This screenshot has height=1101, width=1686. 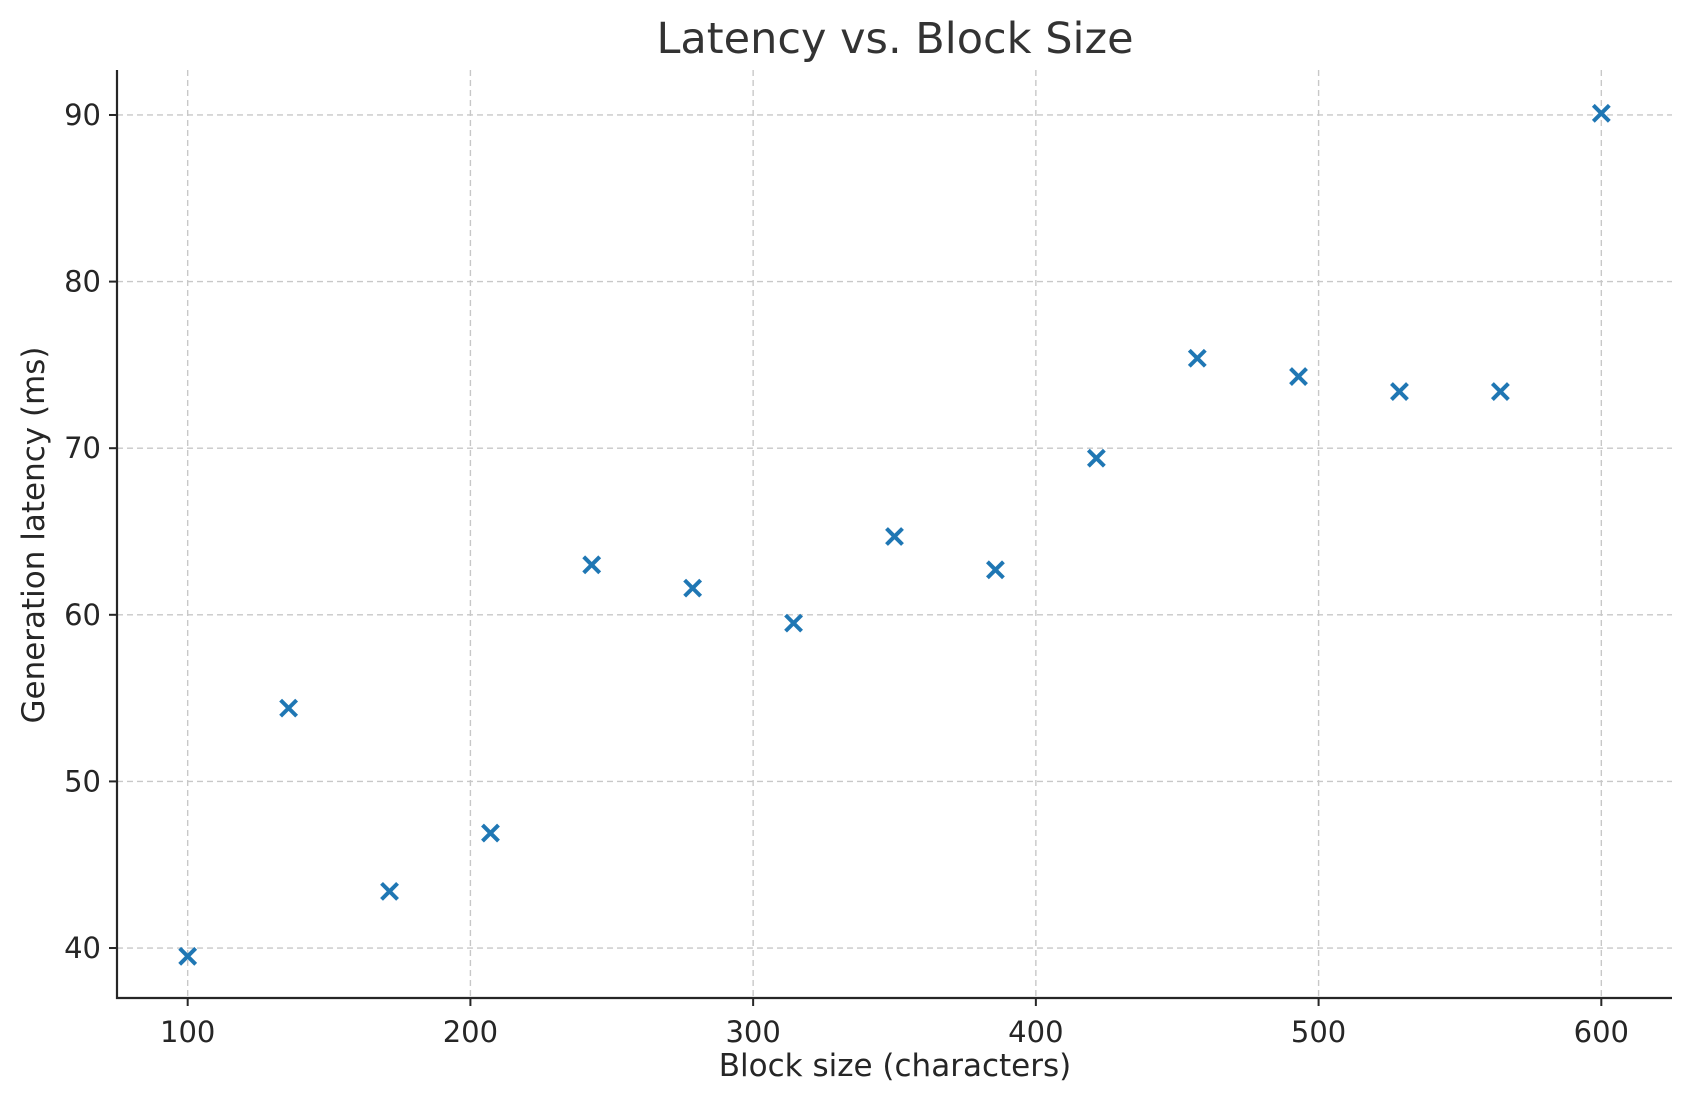 What do you see at coordinates (1601, 1032) in the screenshot?
I see `x-tick-label: 600` at bounding box center [1601, 1032].